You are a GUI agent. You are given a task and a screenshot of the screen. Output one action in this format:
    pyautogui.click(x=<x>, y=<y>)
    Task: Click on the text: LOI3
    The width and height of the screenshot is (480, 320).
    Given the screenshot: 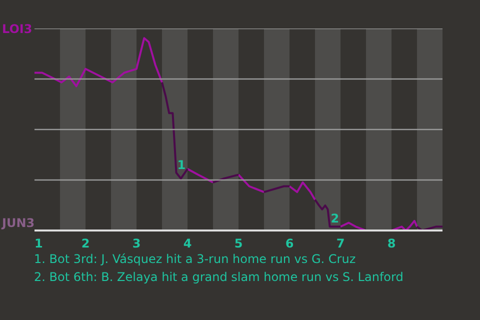 What is the action you would take?
    pyautogui.click(x=17, y=29)
    